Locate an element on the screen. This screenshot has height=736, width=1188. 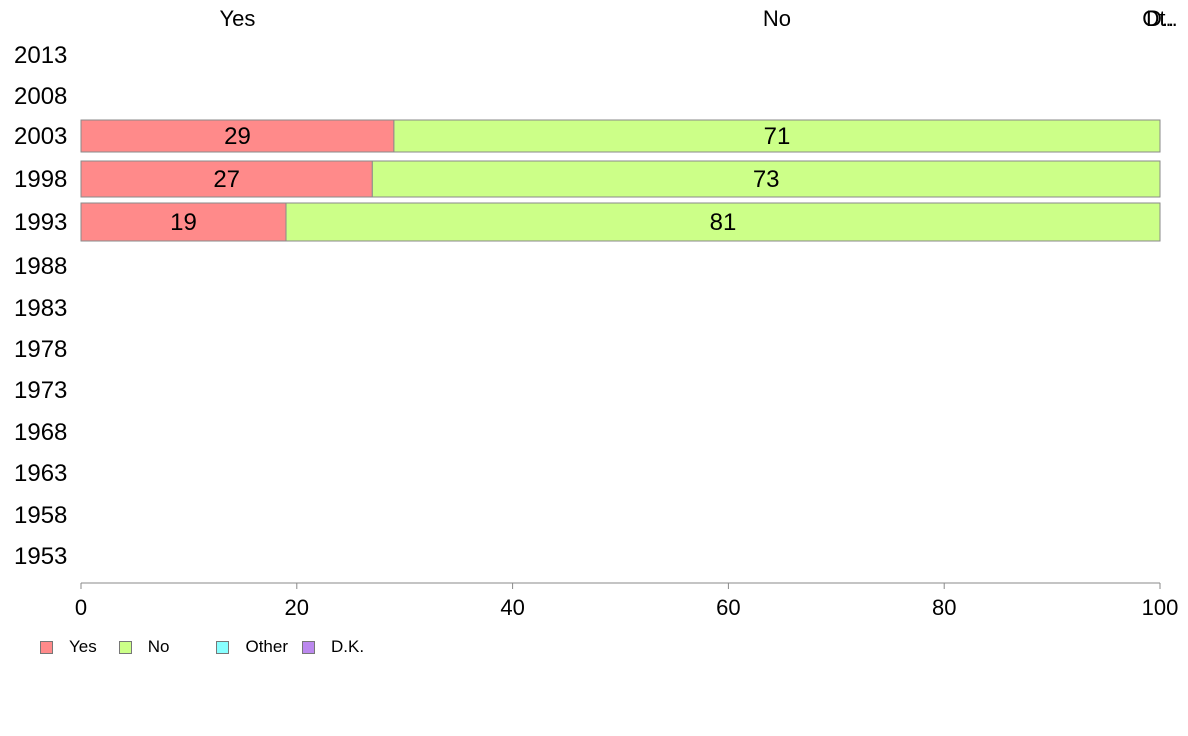
legend-label-yes: Yes is located at coordinates (83, 646).